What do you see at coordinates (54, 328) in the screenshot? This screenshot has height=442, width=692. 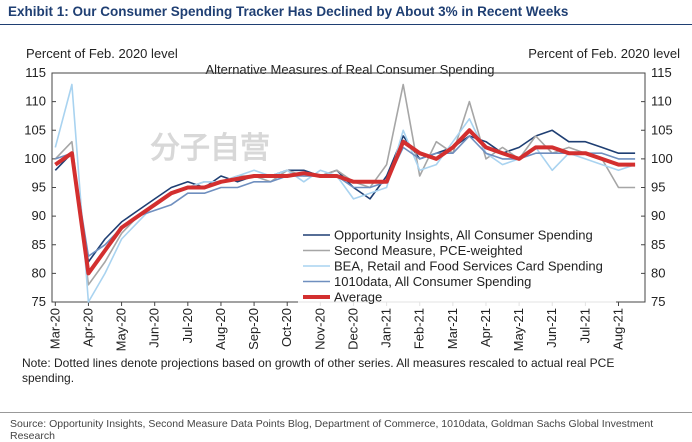 I see `x-tick-label: Mar-20` at bounding box center [54, 328].